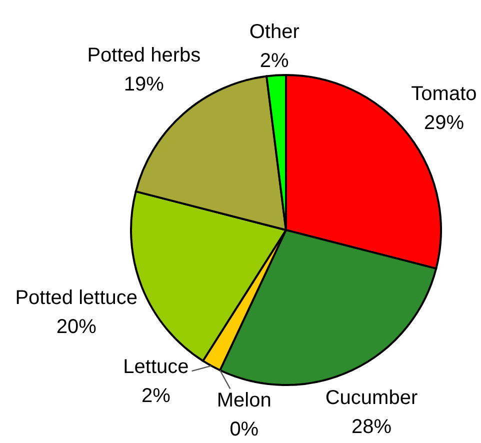 This screenshot has height=443, width=481. I want to click on slice-label: Tomato, so click(444, 93).